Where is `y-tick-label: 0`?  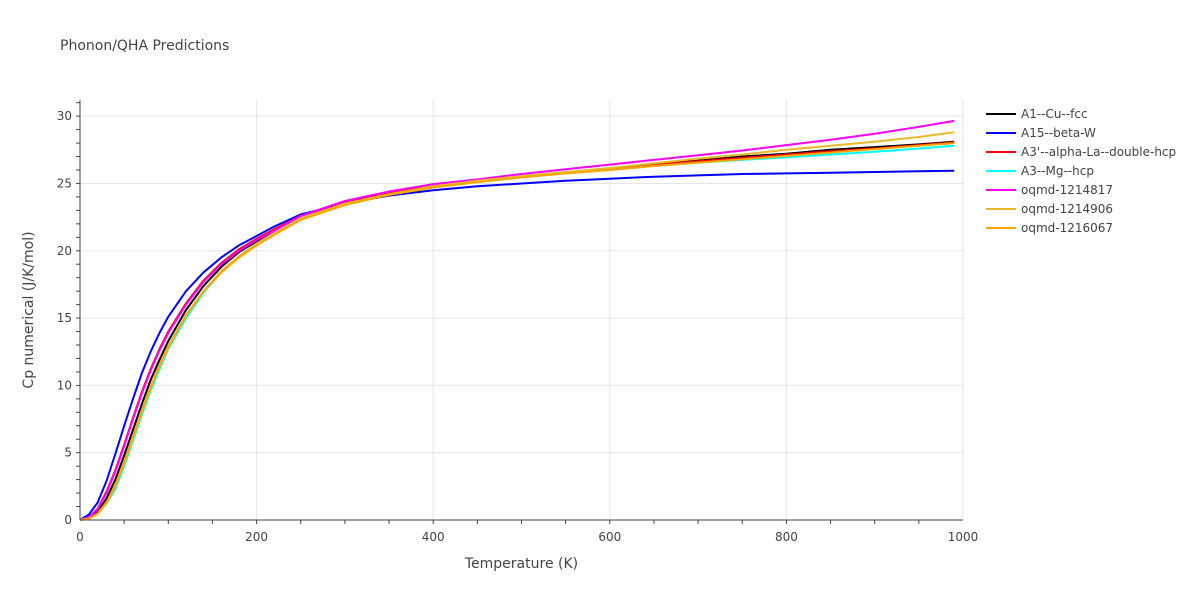 y-tick-label: 0 is located at coordinates (68, 520).